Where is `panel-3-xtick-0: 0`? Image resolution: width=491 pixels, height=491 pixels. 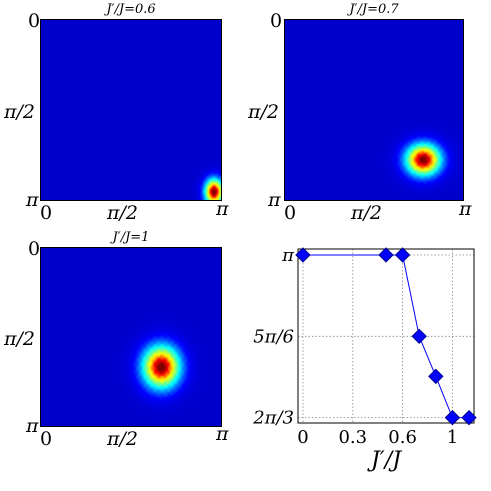
panel-3-xtick-0: 0 is located at coordinates (46, 439).